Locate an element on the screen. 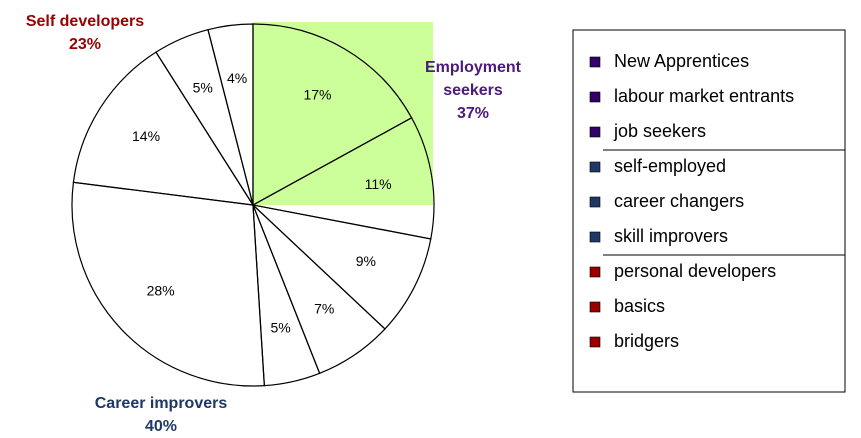  slice-label: 9% is located at coordinates (366, 261).